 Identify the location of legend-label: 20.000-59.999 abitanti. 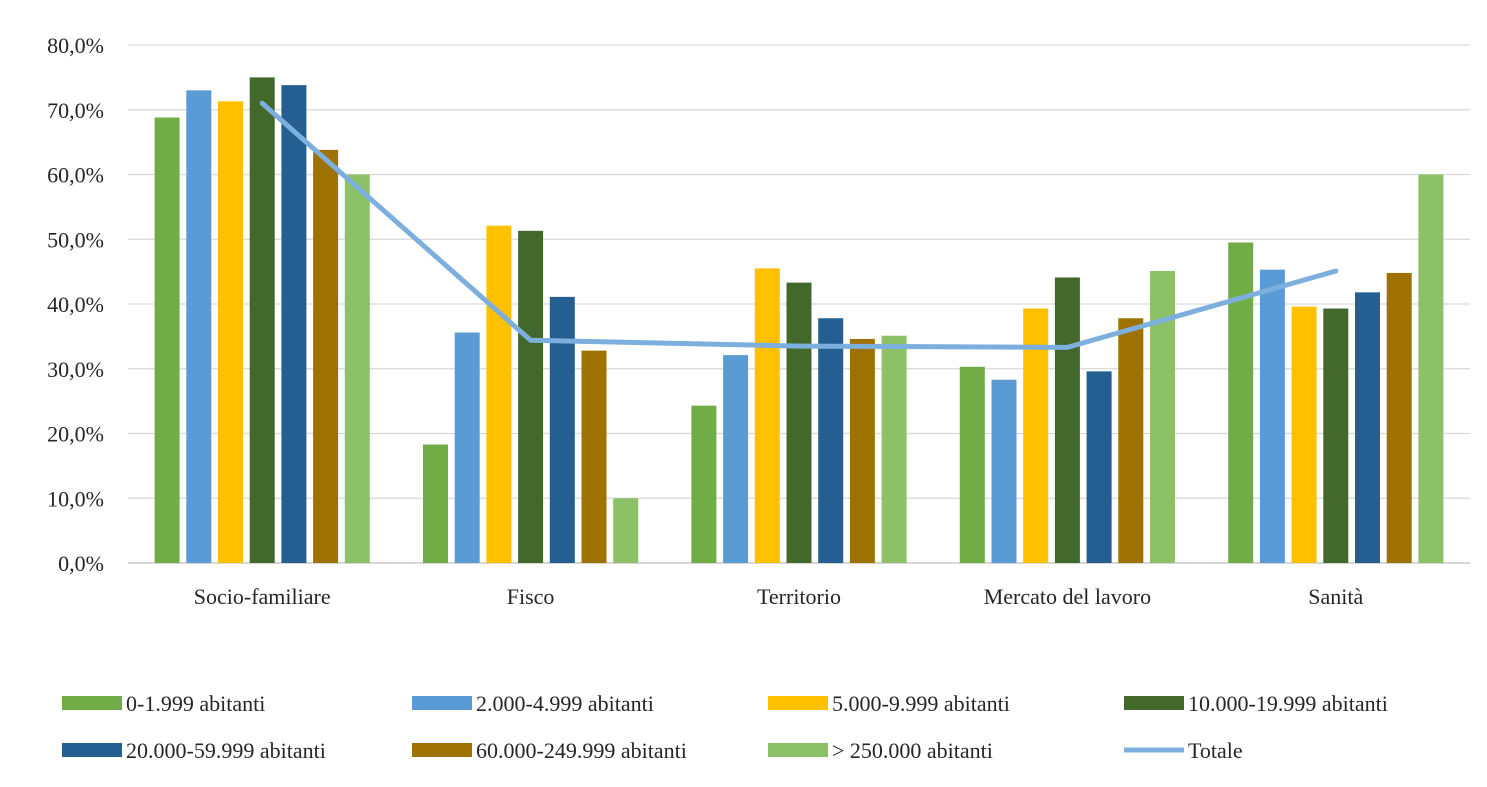
(226, 750).